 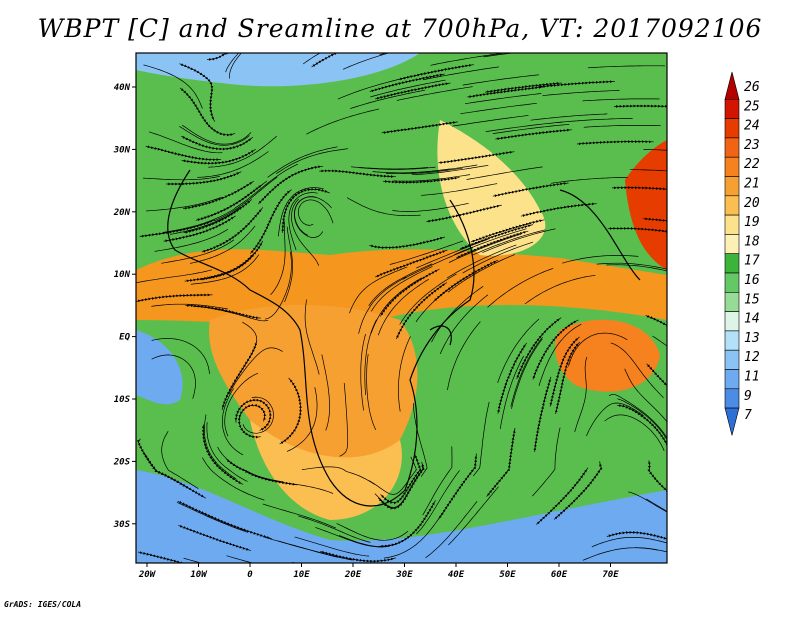 I want to click on lon-tick-label: 30E, so click(x=404, y=575).